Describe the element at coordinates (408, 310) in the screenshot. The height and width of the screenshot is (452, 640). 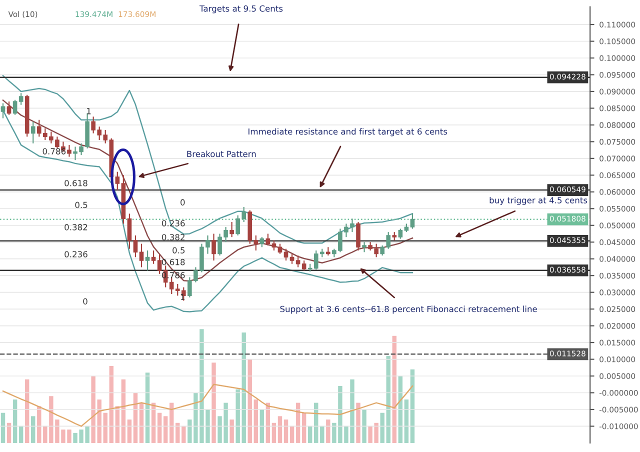
I see `annotation: Support at 3.6 cents--61.8 percent Fibonacci retracement line` at that location.